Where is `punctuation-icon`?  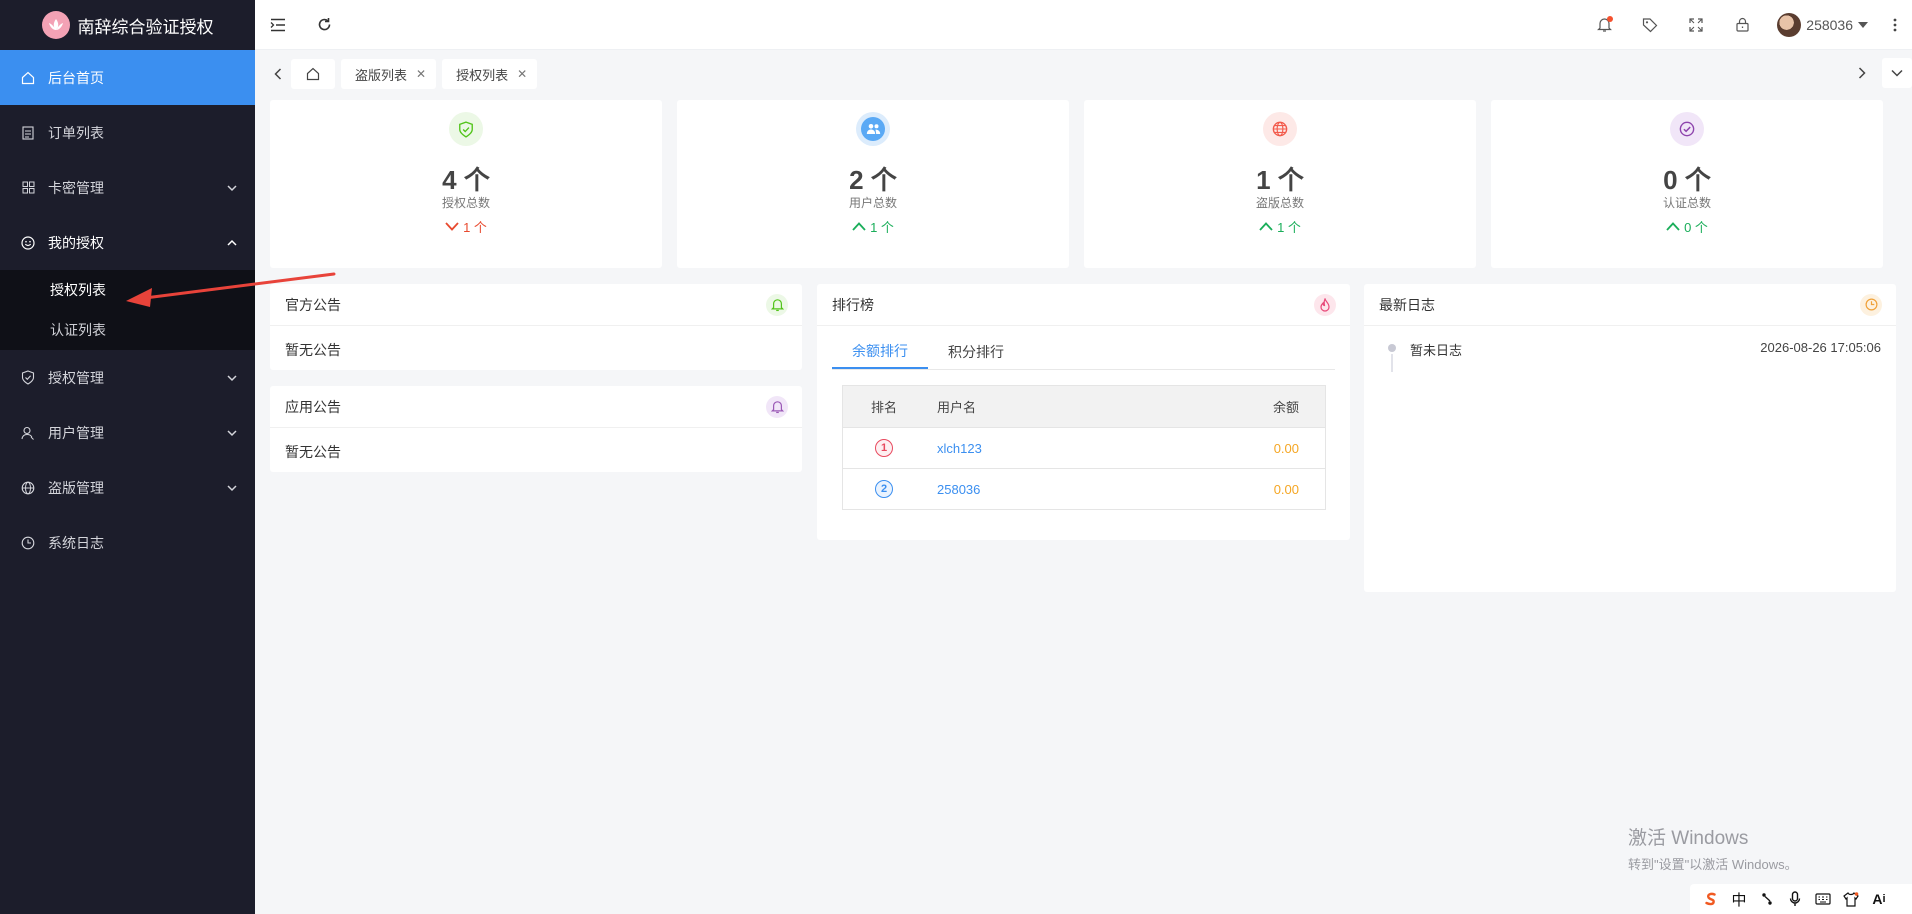
punctuation-icon is located at coordinates (1767, 899).